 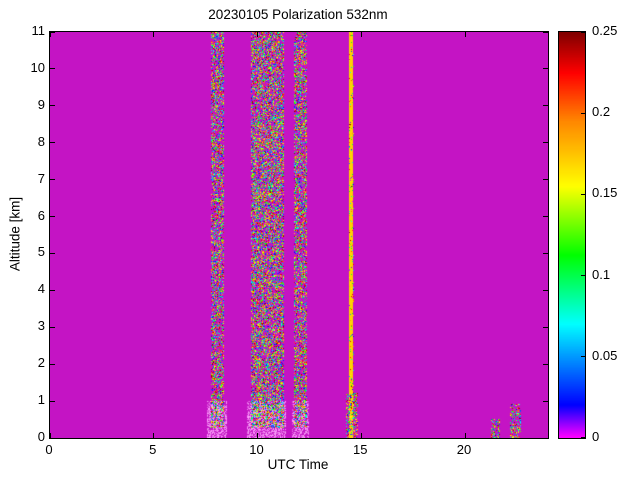 What do you see at coordinates (41, 363) in the screenshot?
I see `y-tick-label: 2` at bounding box center [41, 363].